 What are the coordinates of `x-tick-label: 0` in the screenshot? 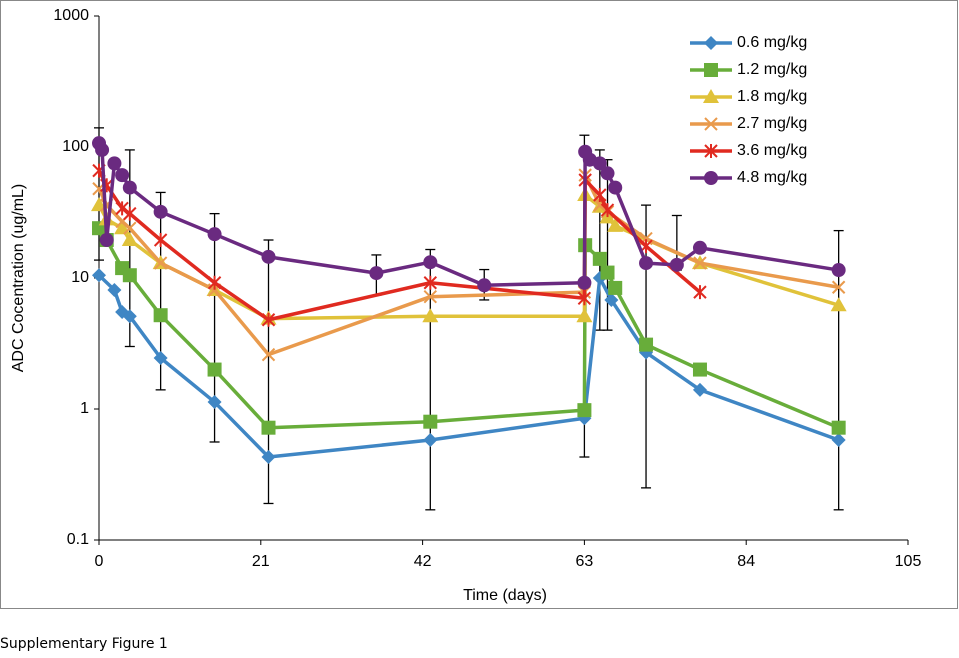 It's located at (99, 561).